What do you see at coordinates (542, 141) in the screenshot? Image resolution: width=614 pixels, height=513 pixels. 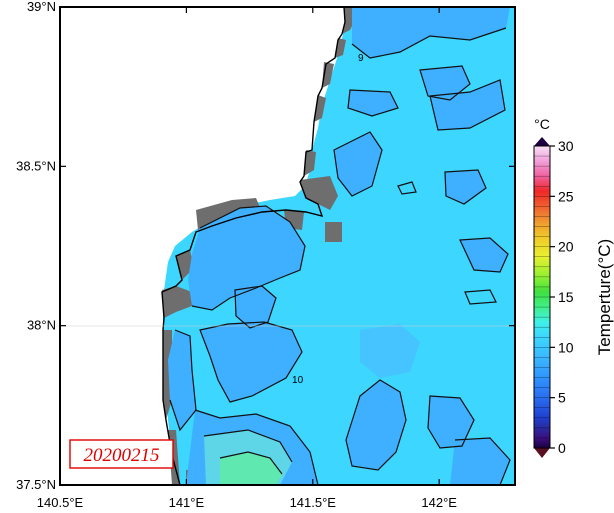 I see `colorbar-max-arrow` at bounding box center [542, 141].